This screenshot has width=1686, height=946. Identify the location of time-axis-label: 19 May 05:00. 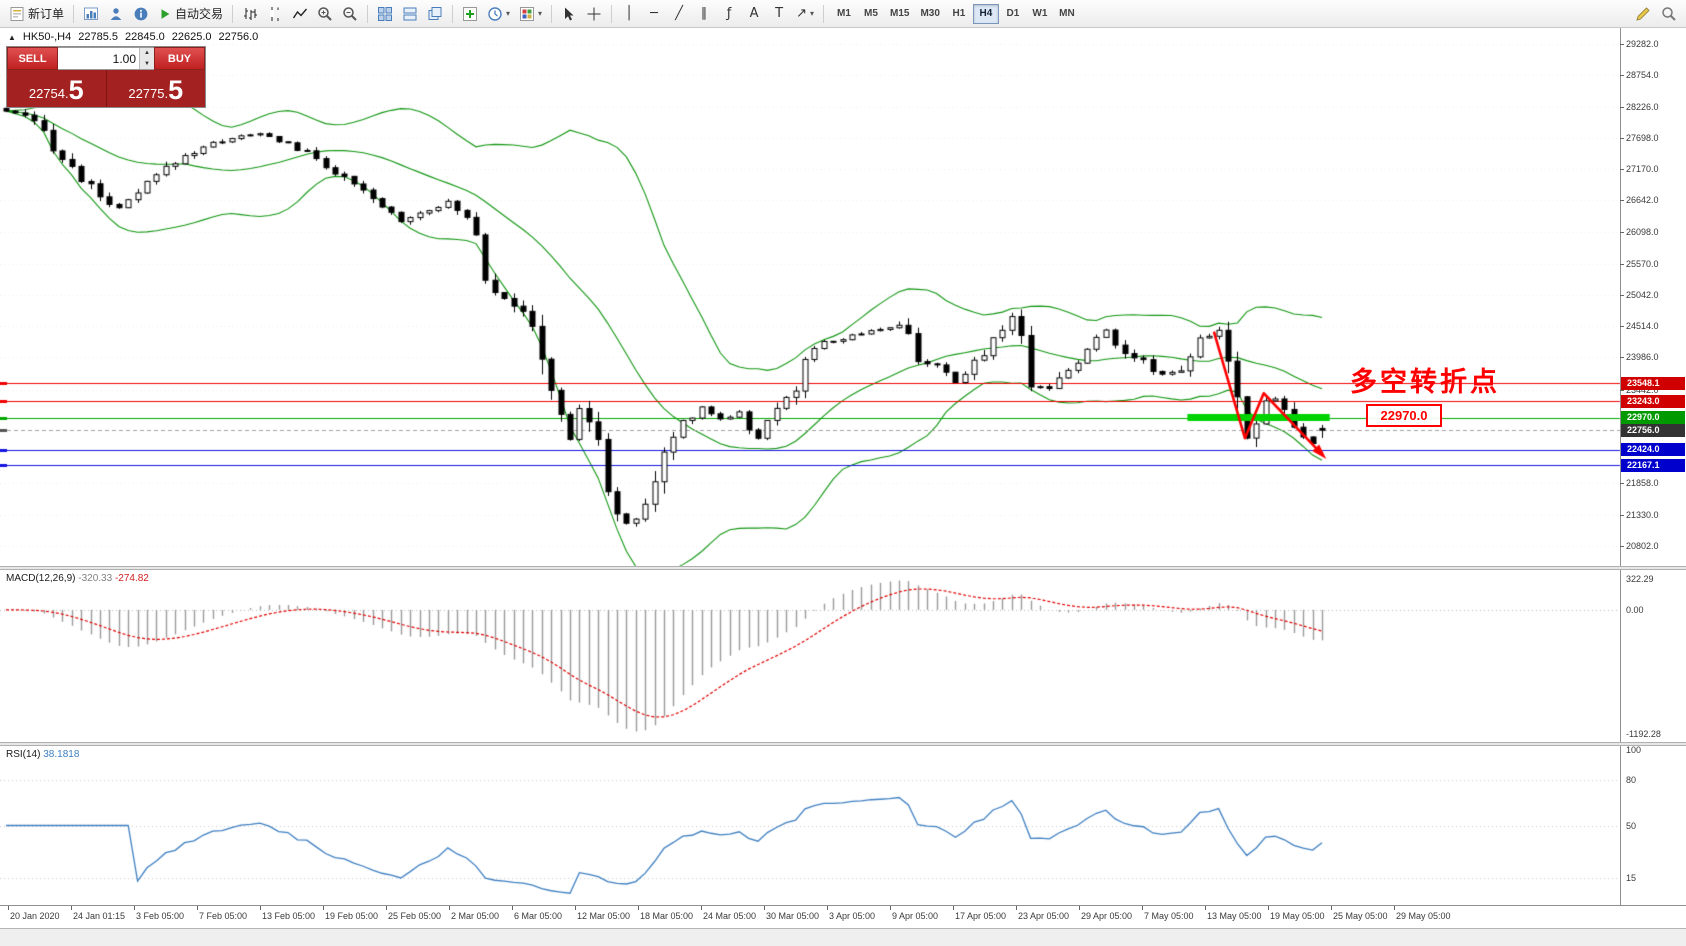
(1297, 916).